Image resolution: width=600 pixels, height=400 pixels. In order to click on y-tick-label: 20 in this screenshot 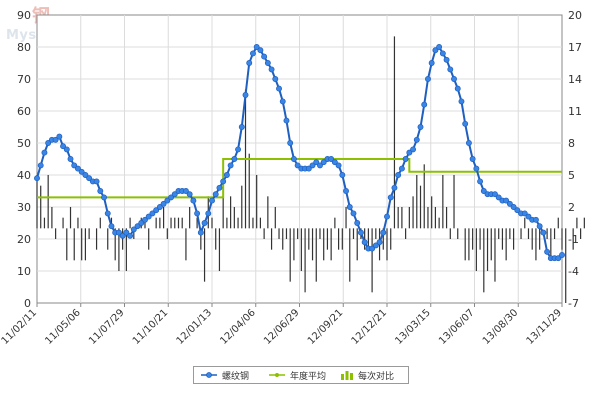, I will do `click(24, 239)`.